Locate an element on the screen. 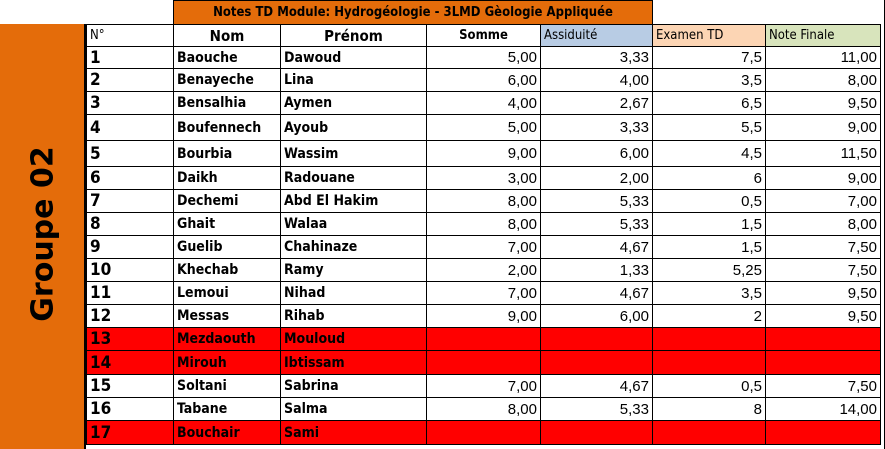 The width and height of the screenshot is (885, 449). cell-examen: 6,5 is located at coordinates (709, 103).